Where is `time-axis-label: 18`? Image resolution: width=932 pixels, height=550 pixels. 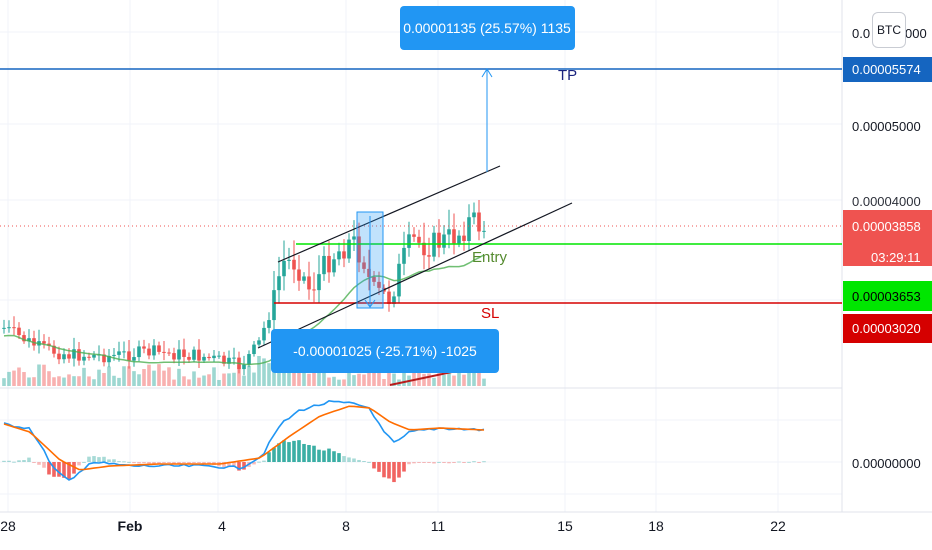 time-axis-label: 18 is located at coordinates (656, 526).